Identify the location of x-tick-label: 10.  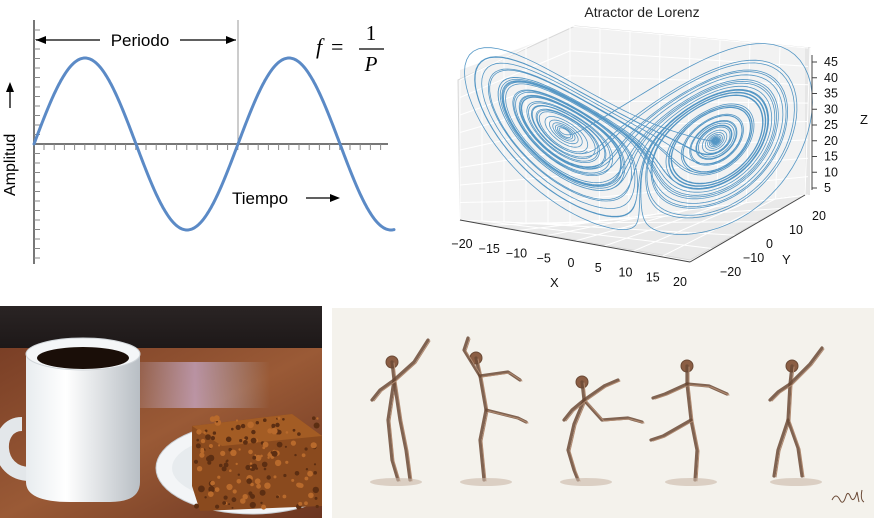
(626, 273).